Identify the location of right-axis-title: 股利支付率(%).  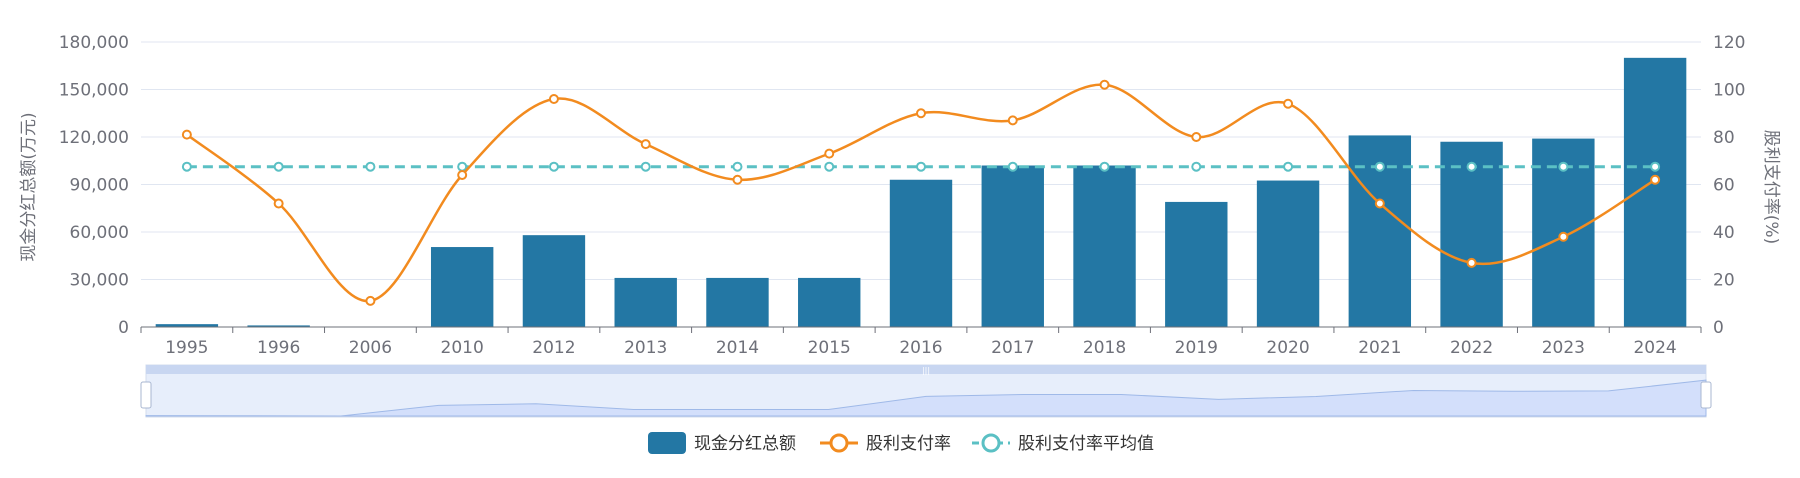
(1771, 187).